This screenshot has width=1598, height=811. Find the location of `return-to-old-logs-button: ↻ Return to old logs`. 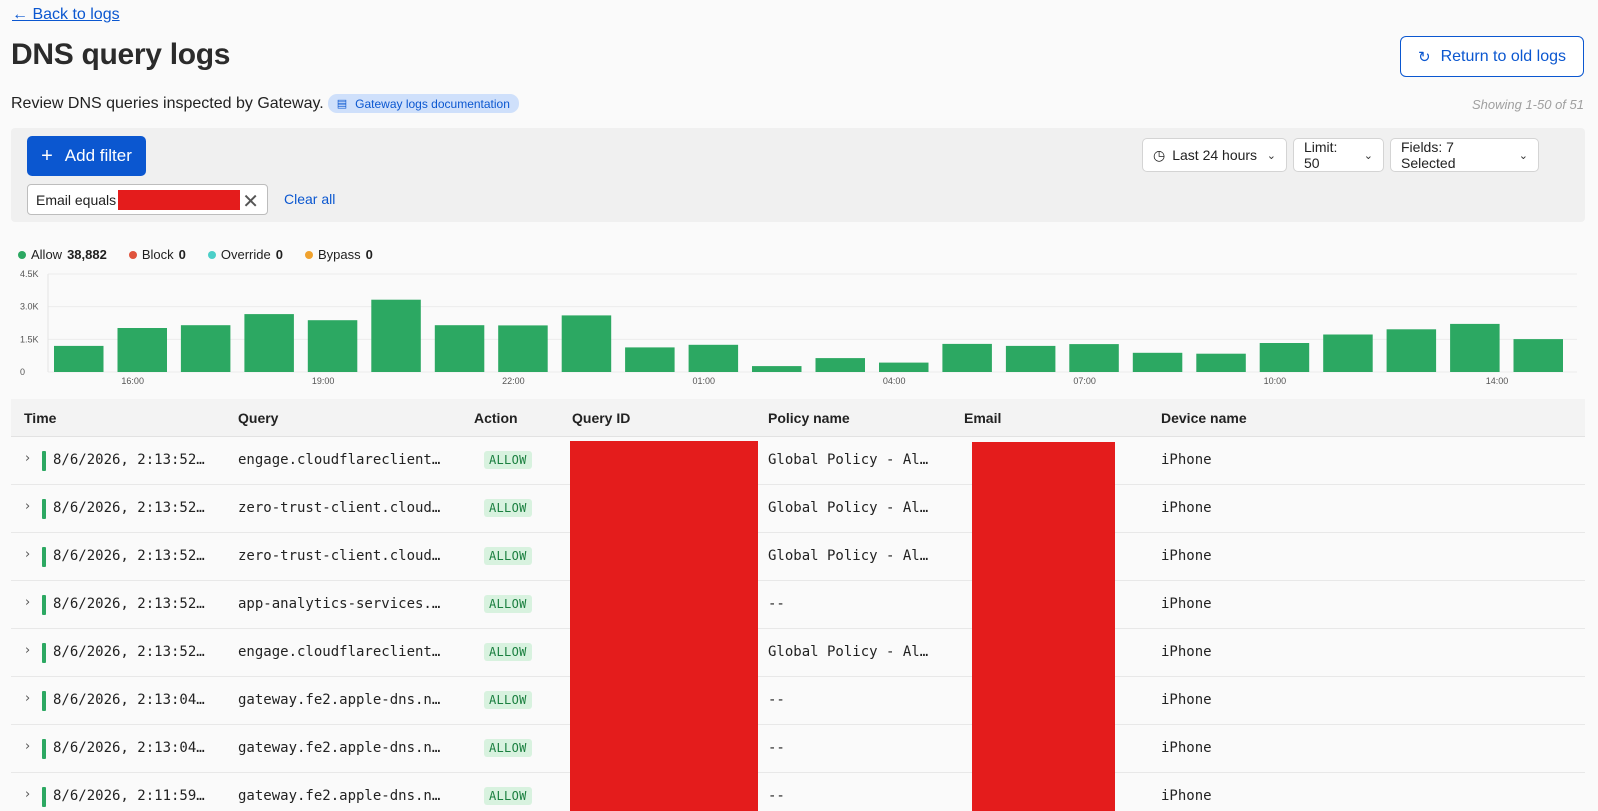

return-to-old-logs-button: ↻ Return to old logs is located at coordinates (1492, 56).